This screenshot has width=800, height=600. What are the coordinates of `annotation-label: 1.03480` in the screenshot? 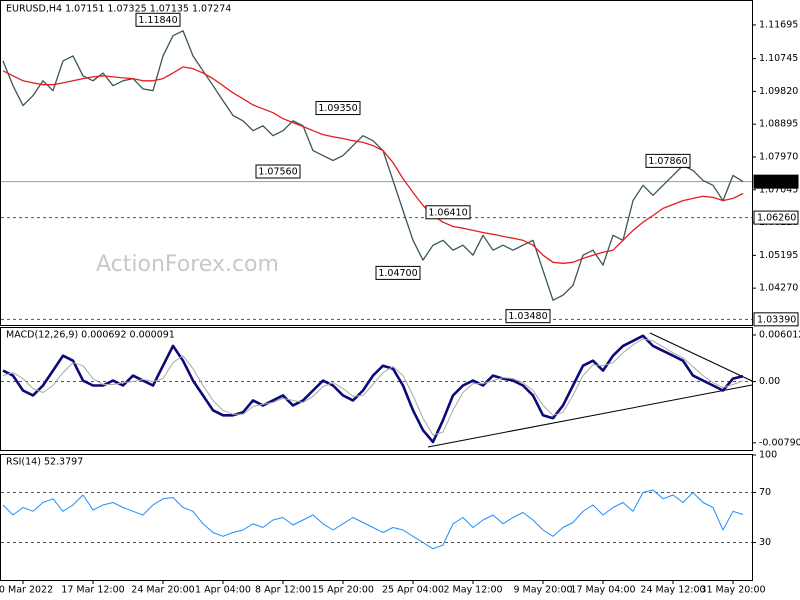 It's located at (527, 316).